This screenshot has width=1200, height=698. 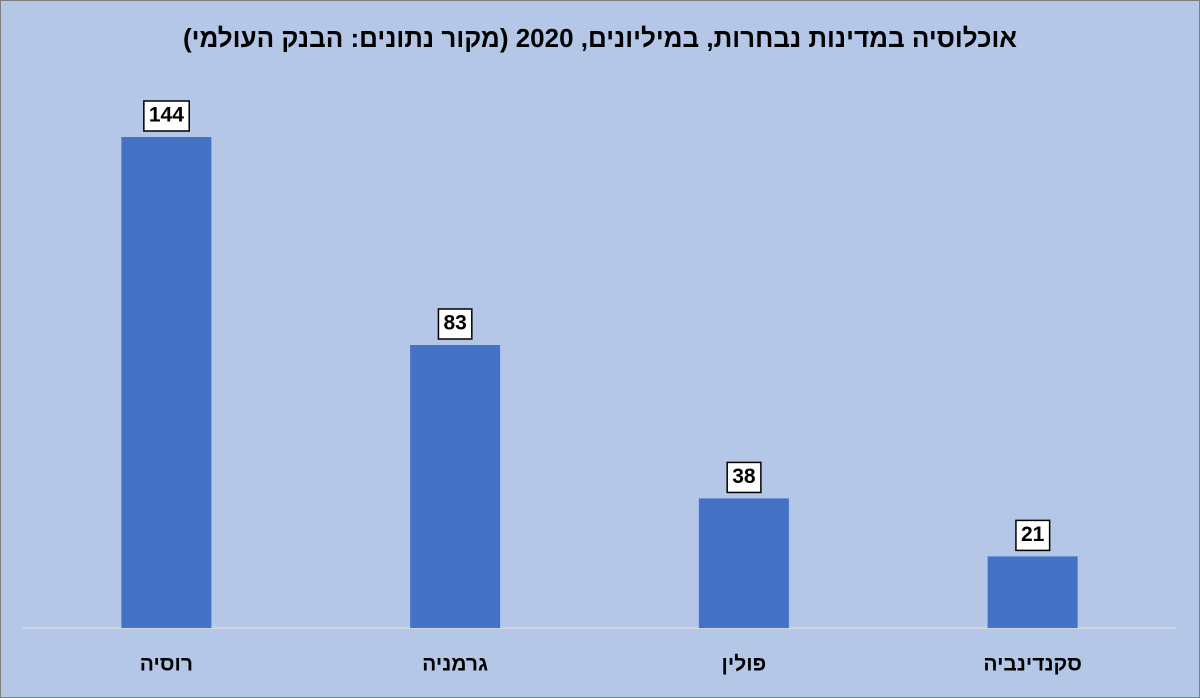 What do you see at coordinates (455, 664) in the screenshot?
I see `x-tick-label: גרמניה` at bounding box center [455, 664].